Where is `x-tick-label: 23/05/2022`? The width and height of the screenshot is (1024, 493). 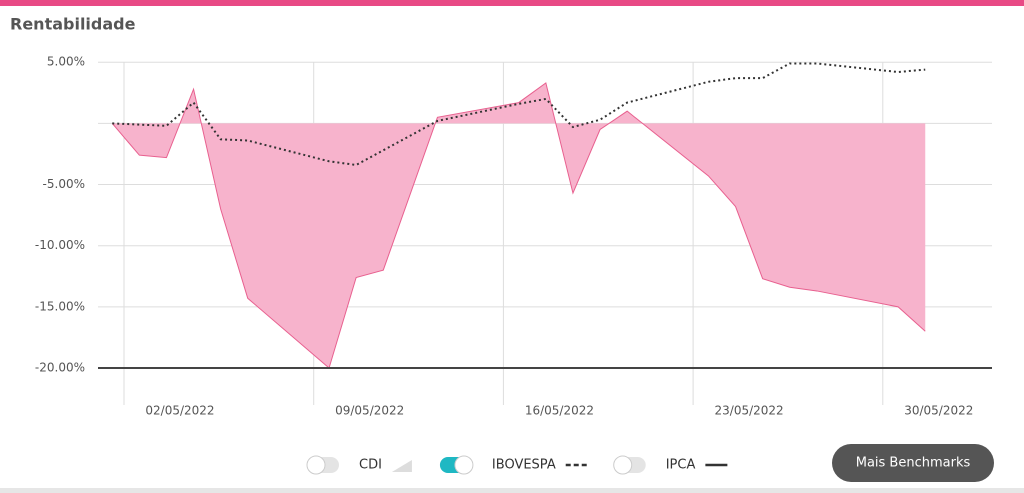 x-tick-label: 23/05/2022 is located at coordinates (749, 411).